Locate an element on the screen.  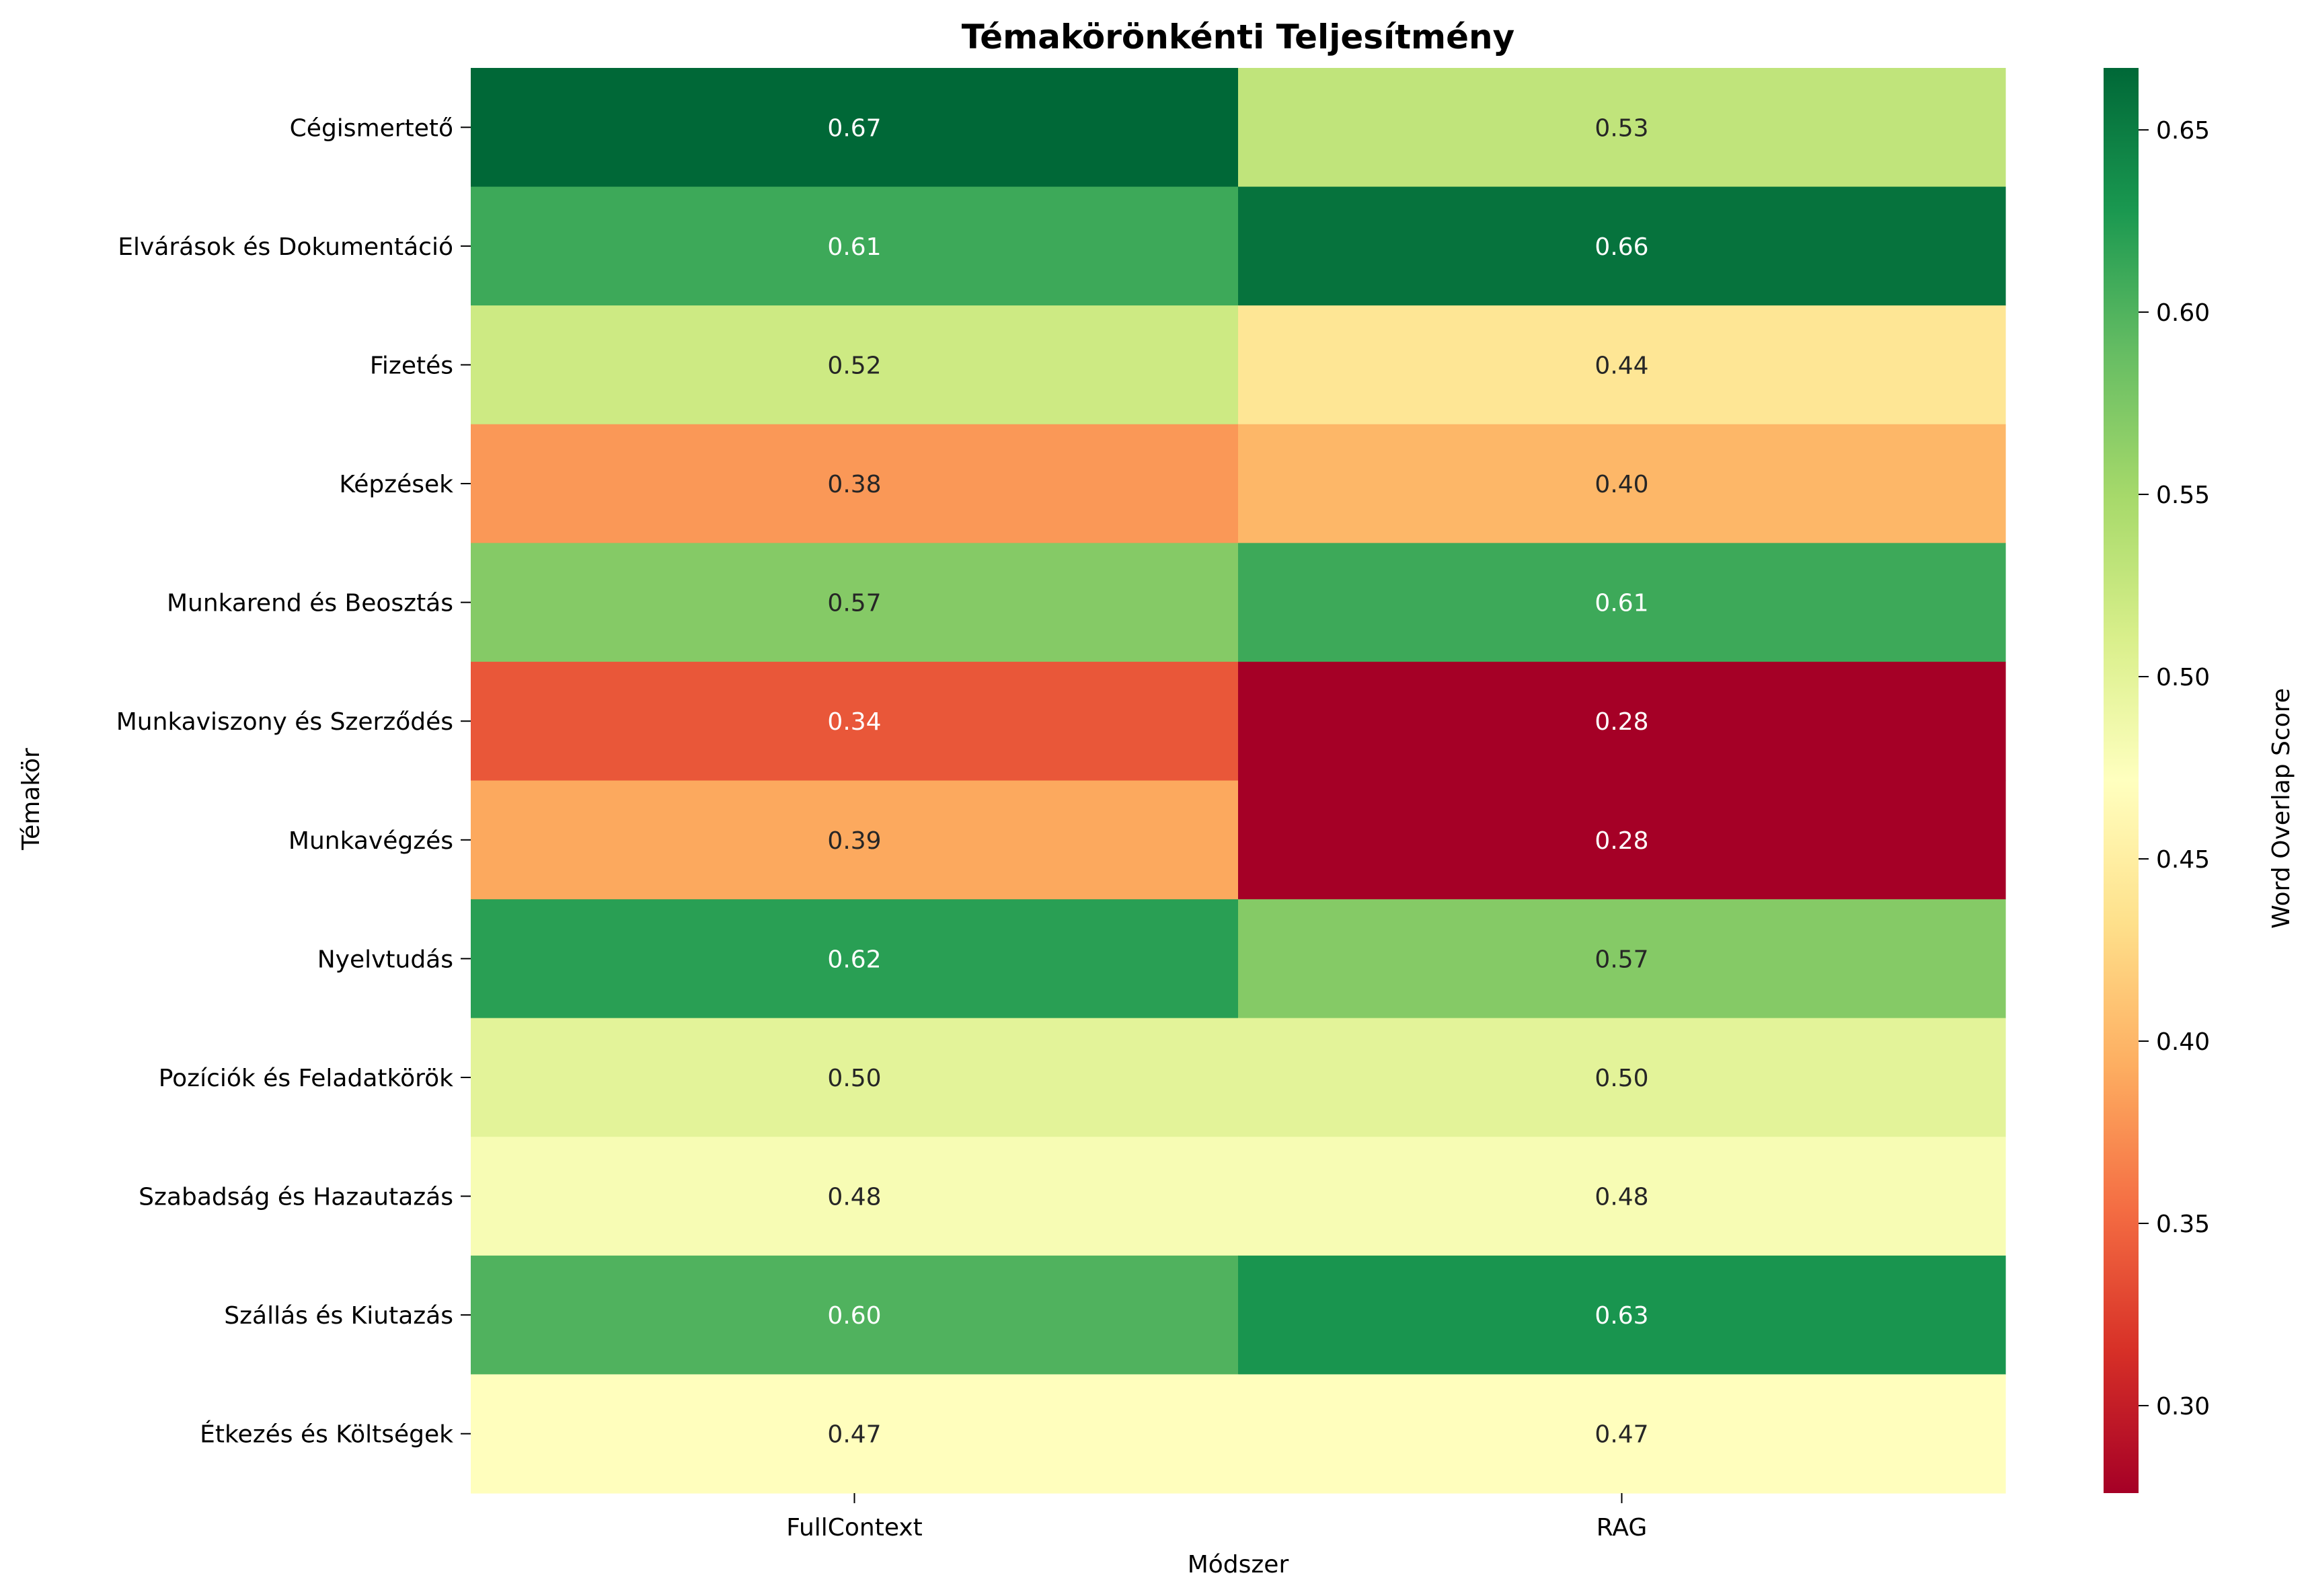
y-tick-label: Fizetés is located at coordinates (411, 366).